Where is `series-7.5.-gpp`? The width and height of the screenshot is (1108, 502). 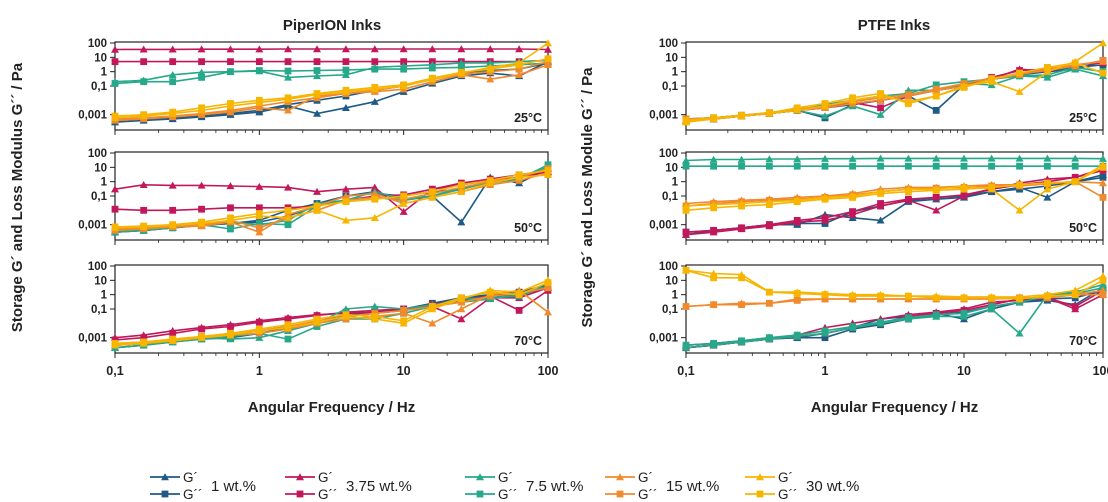 series-7.5.-gpp is located at coordinates (331, 197).